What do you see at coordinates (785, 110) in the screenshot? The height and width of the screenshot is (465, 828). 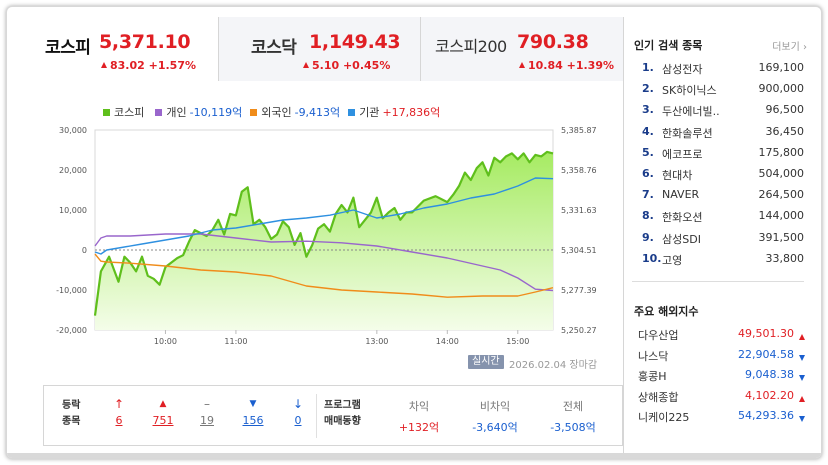 I see `stock-price: 96,500` at bounding box center [785, 110].